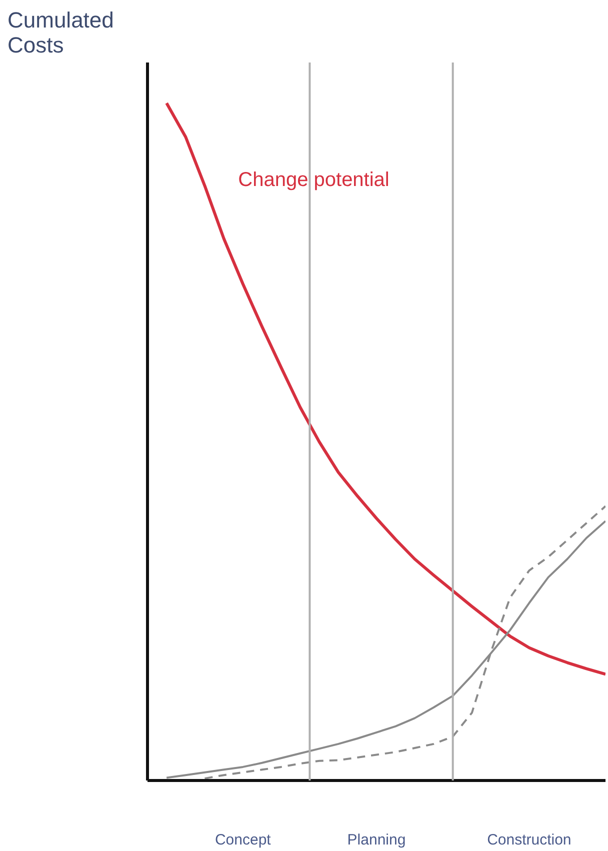  I want to click on x-tick-label: Concept, so click(243, 840).